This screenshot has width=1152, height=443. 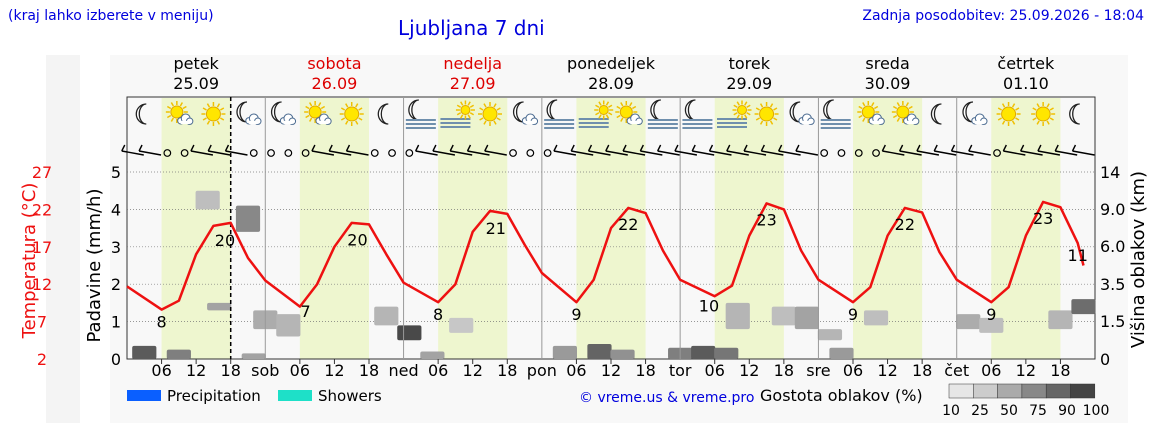 What do you see at coordinates (1010, 391) in the screenshot?
I see `cloud-density-swatch` at bounding box center [1010, 391].